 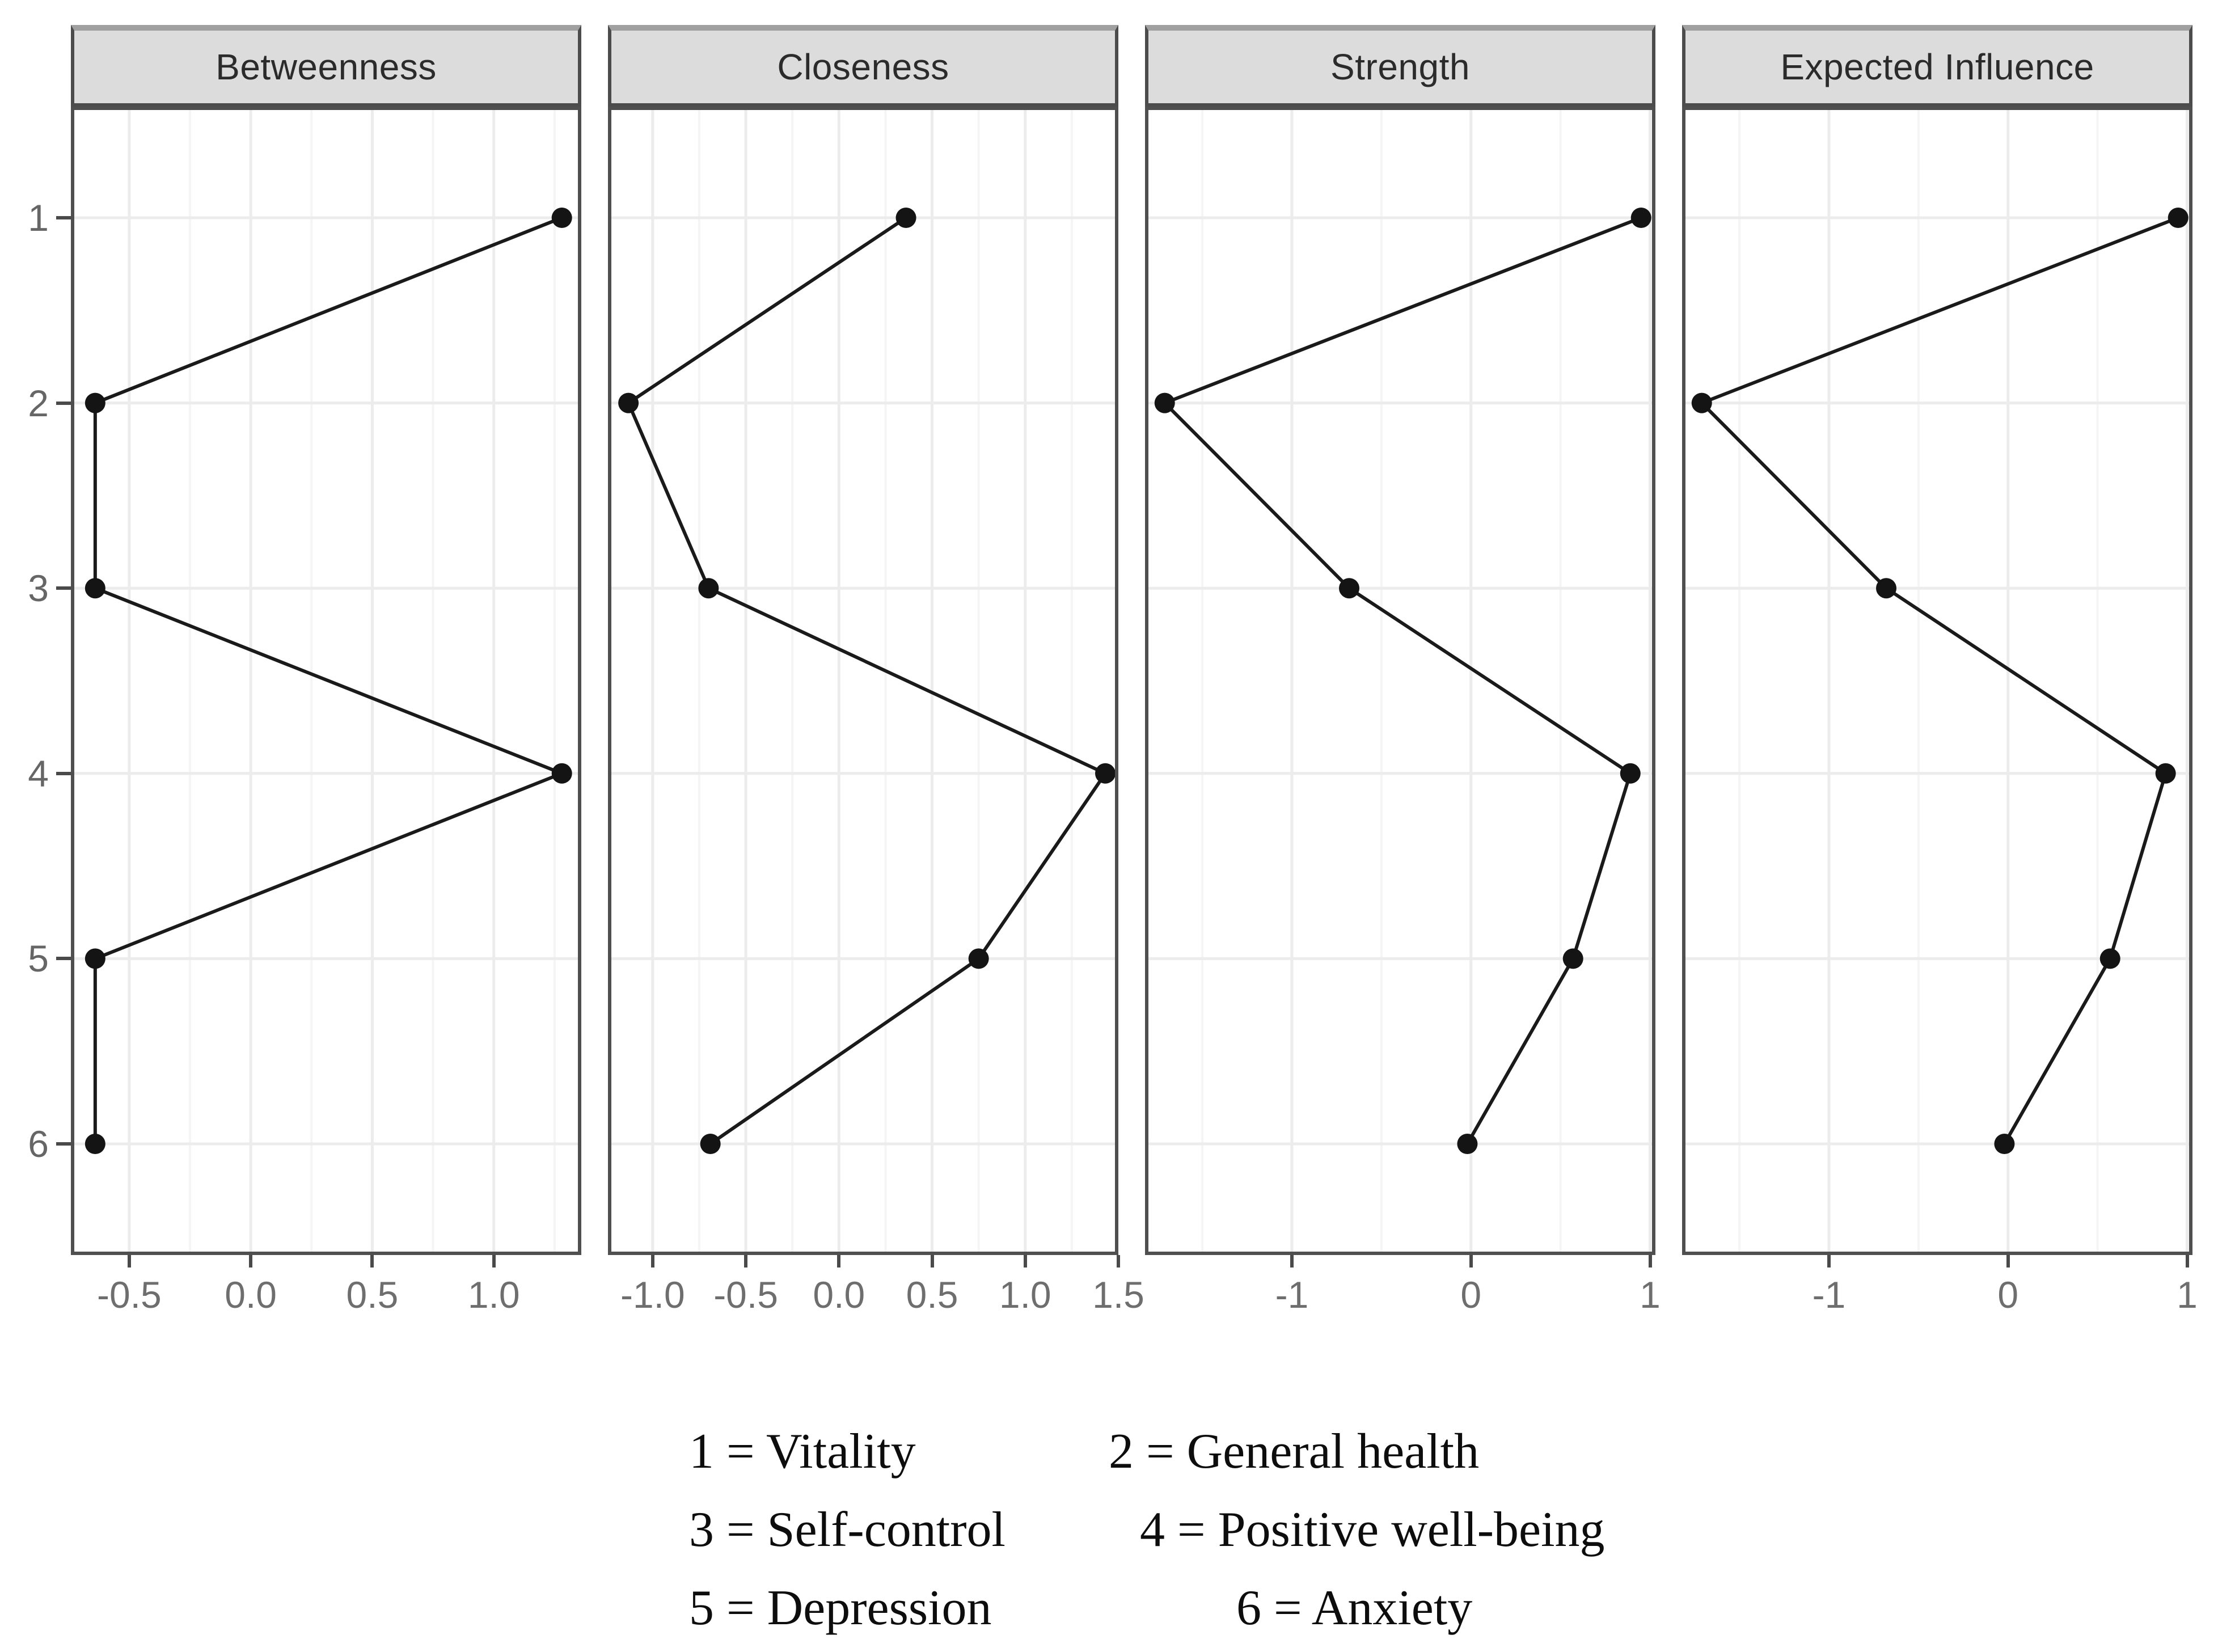 I want to click on facet-title: Closeness, so click(x=863, y=67).